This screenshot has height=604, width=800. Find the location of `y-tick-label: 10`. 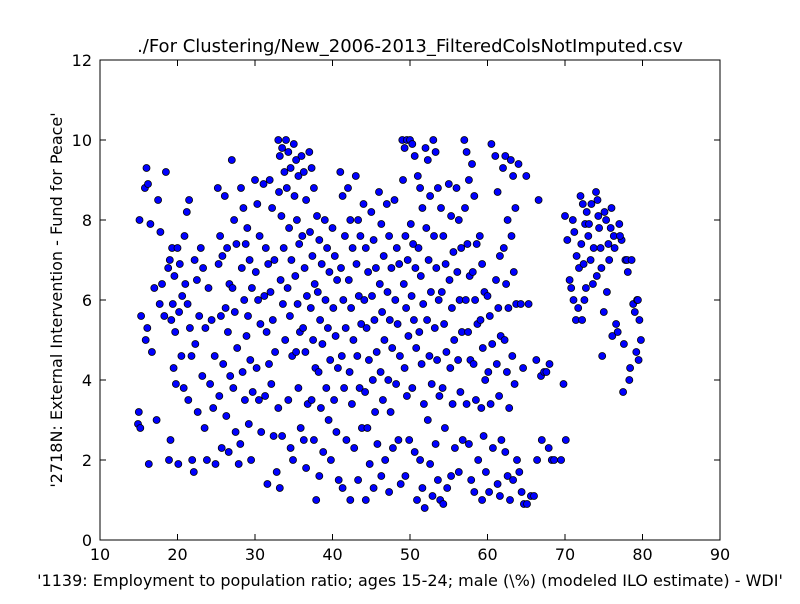

y-tick-label: 10 is located at coordinates (82, 140).